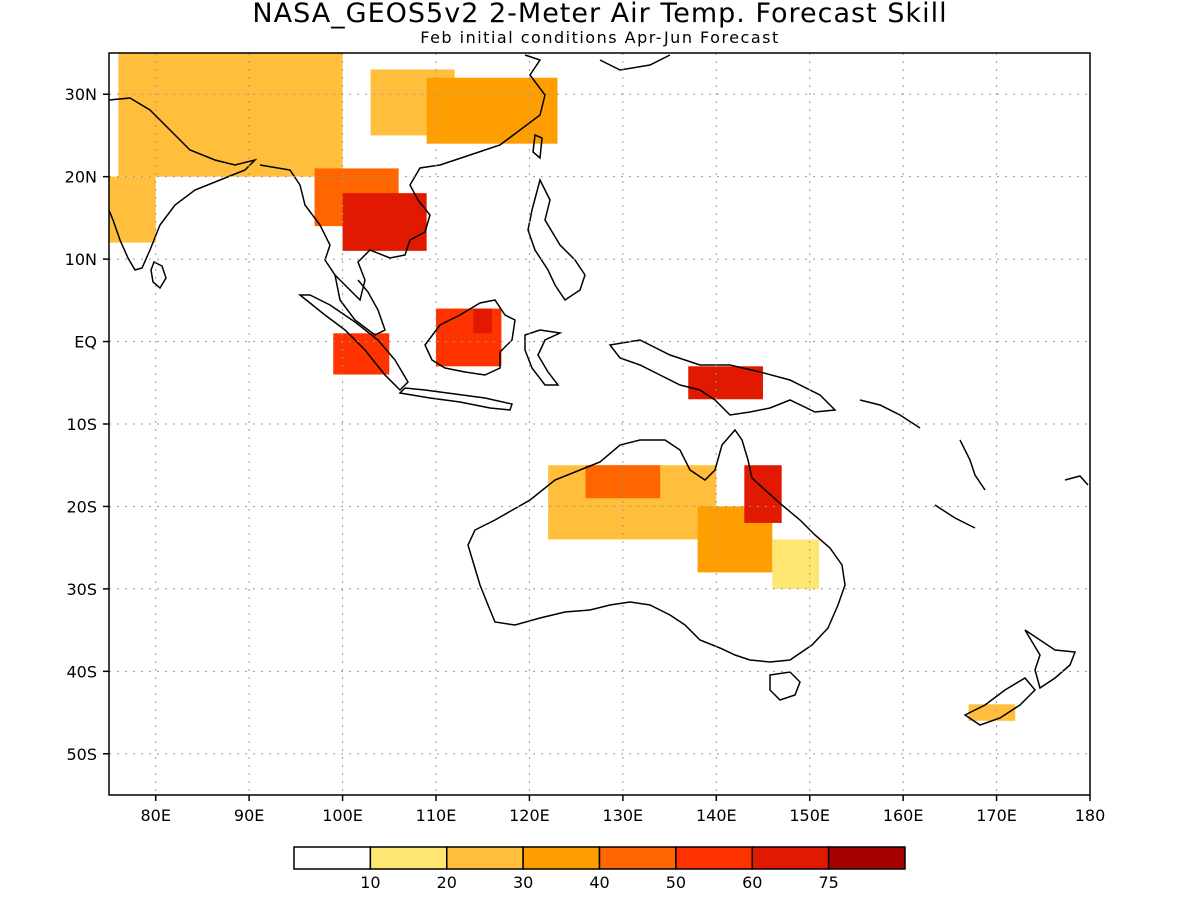  Describe the element at coordinates (676, 882) in the screenshot. I see `colorbar-label: 50` at that location.